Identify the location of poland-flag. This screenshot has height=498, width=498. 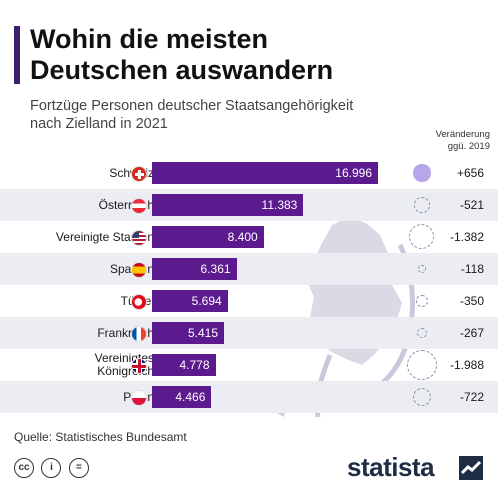
(139, 398).